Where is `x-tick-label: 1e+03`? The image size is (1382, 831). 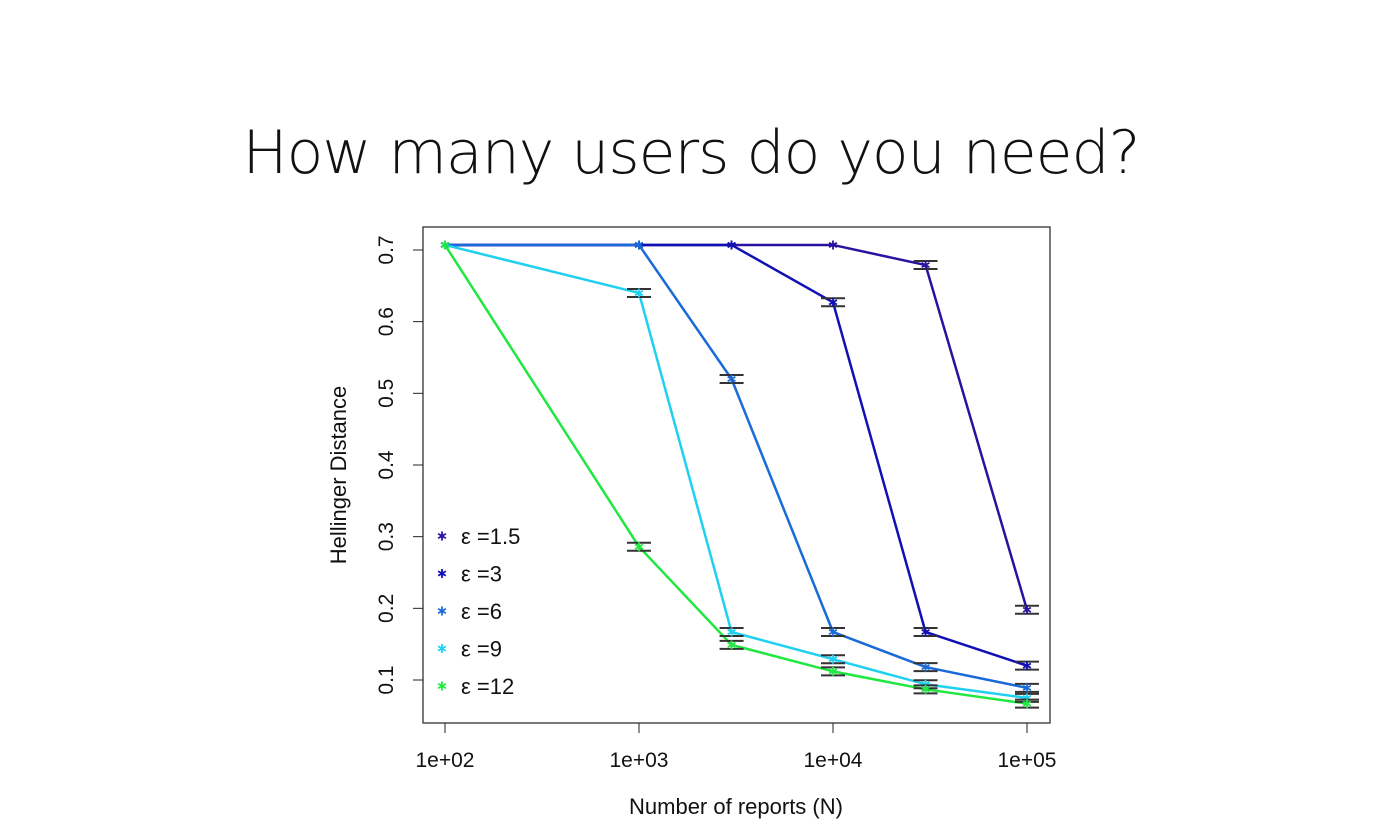 x-tick-label: 1e+03 is located at coordinates (639, 760).